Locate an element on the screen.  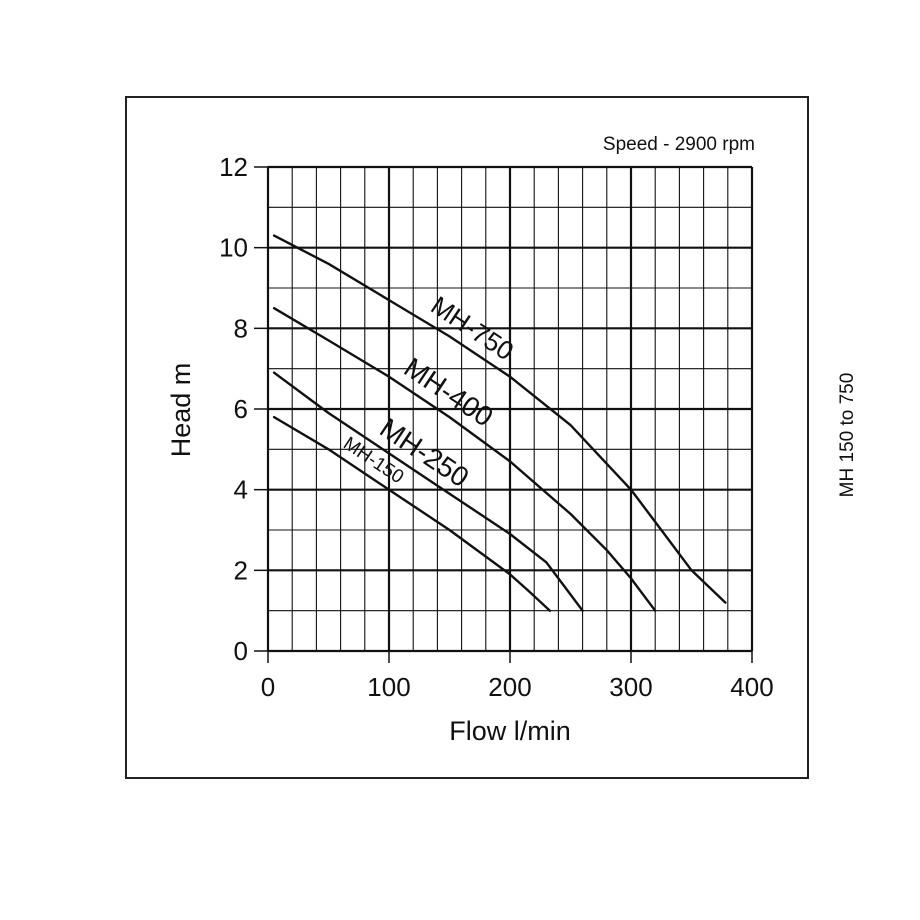
x-tick-label: 400 is located at coordinates (751, 687).